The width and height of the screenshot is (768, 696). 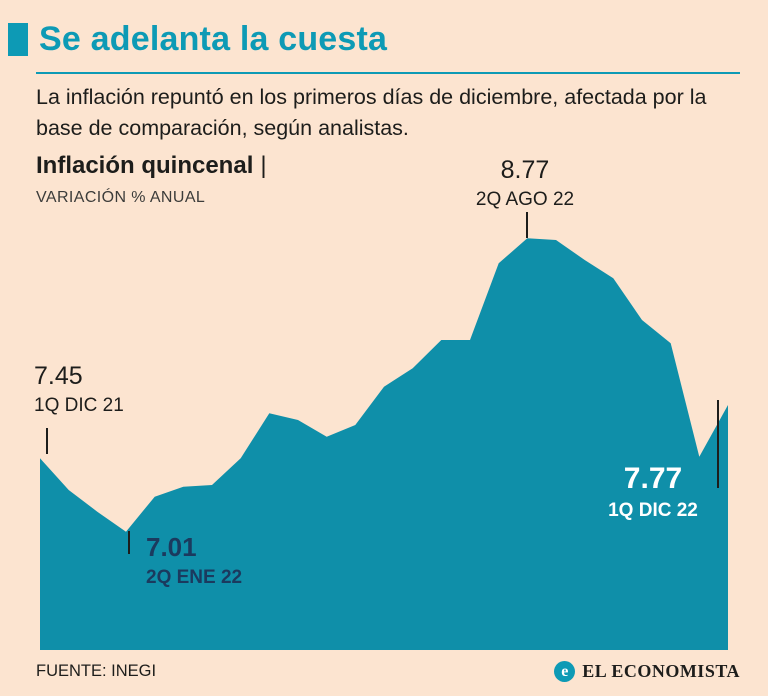 What do you see at coordinates (653, 510) in the screenshot?
I see `annotation-end-label: 1Q DIC 22` at bounding box center [653, 510].